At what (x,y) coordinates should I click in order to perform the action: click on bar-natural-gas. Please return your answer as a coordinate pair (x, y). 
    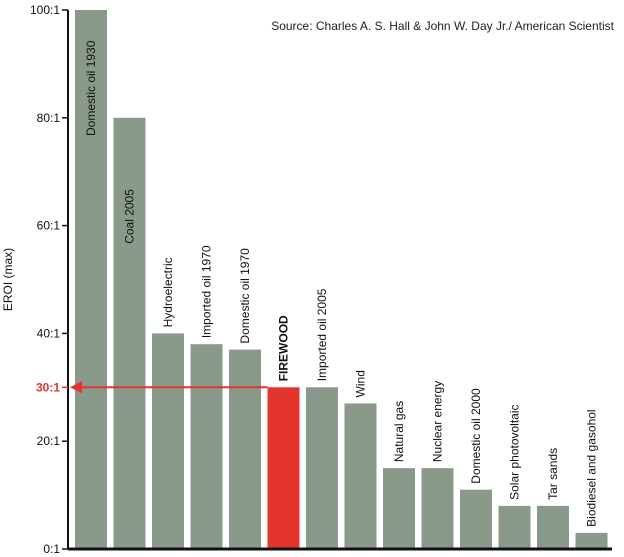
    Looking at the image, I should click on (399, 508).